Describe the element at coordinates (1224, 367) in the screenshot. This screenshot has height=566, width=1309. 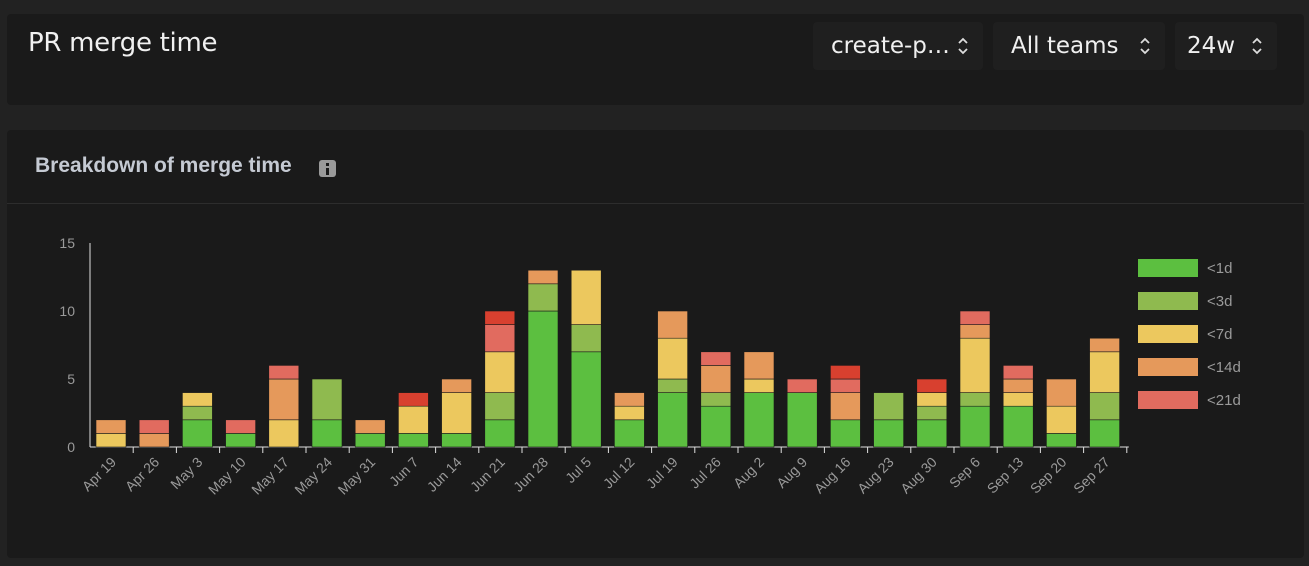
I see `legend-label: <14d` at that location.